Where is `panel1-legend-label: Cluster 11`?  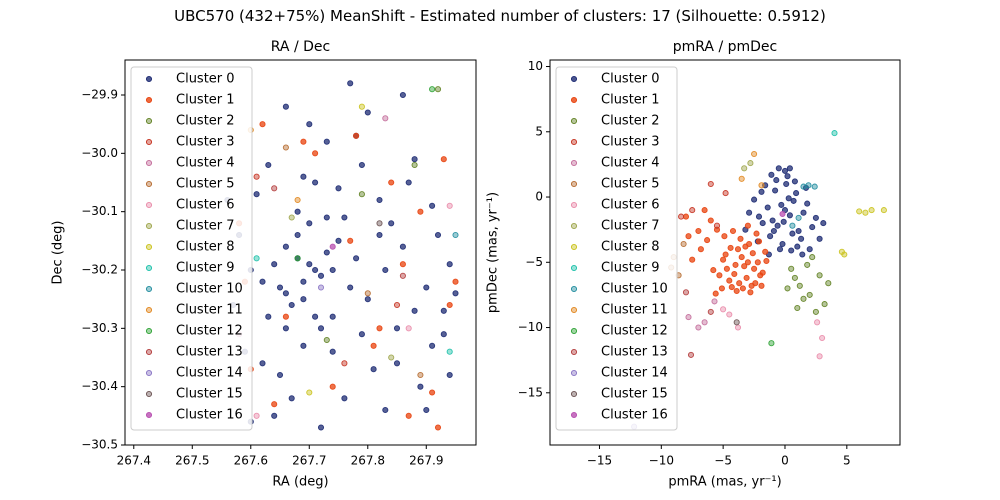
panel1-legend-label: Cluster 11 is located at coordinates (209, 310).